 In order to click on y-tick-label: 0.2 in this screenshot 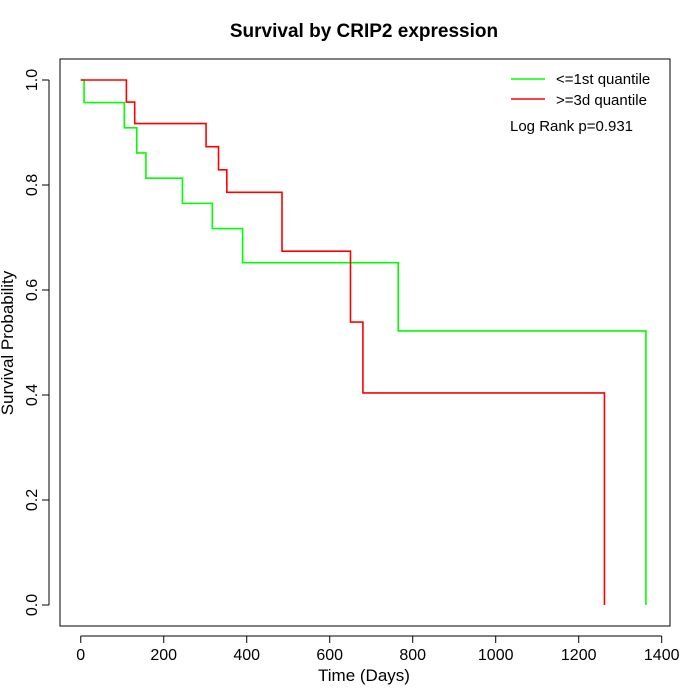, I will do `click(32, 500)`.